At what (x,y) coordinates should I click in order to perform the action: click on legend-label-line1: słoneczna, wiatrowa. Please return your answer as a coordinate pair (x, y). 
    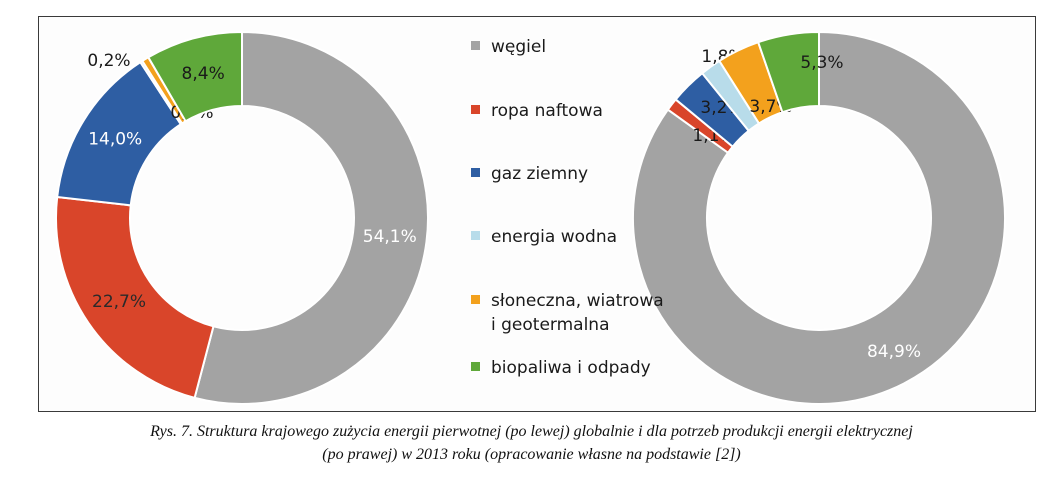
    Looking at the image, I should click on (577, 301).